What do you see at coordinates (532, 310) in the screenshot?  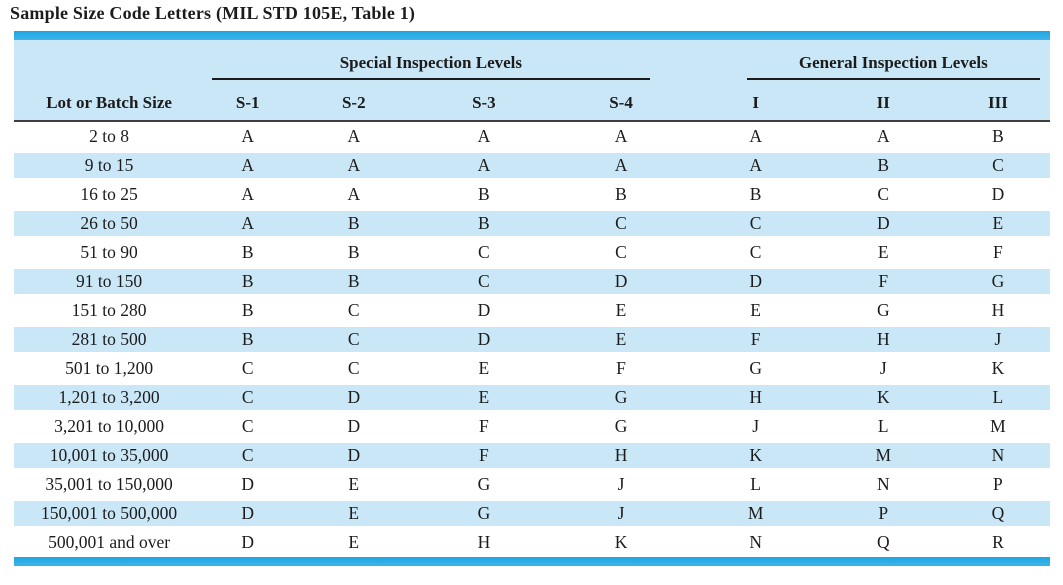 I see `table-row: 151 to 280 B C D E E G H` at bounding box center [532, 310].